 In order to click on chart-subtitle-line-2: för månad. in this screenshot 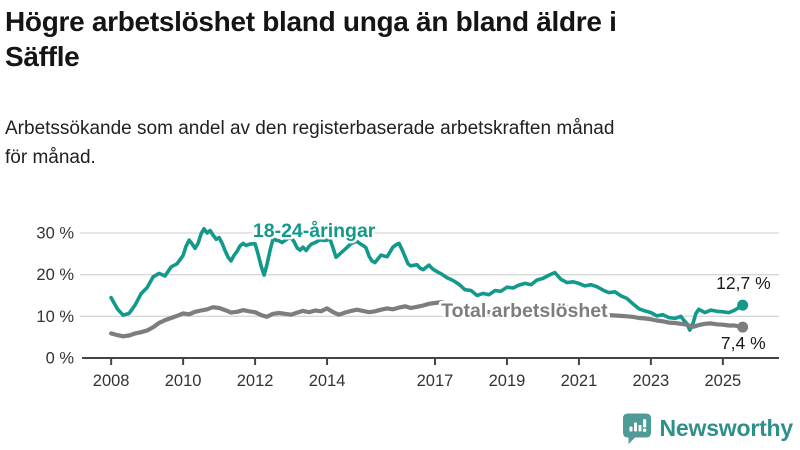, I will do `click(50, 157)`.